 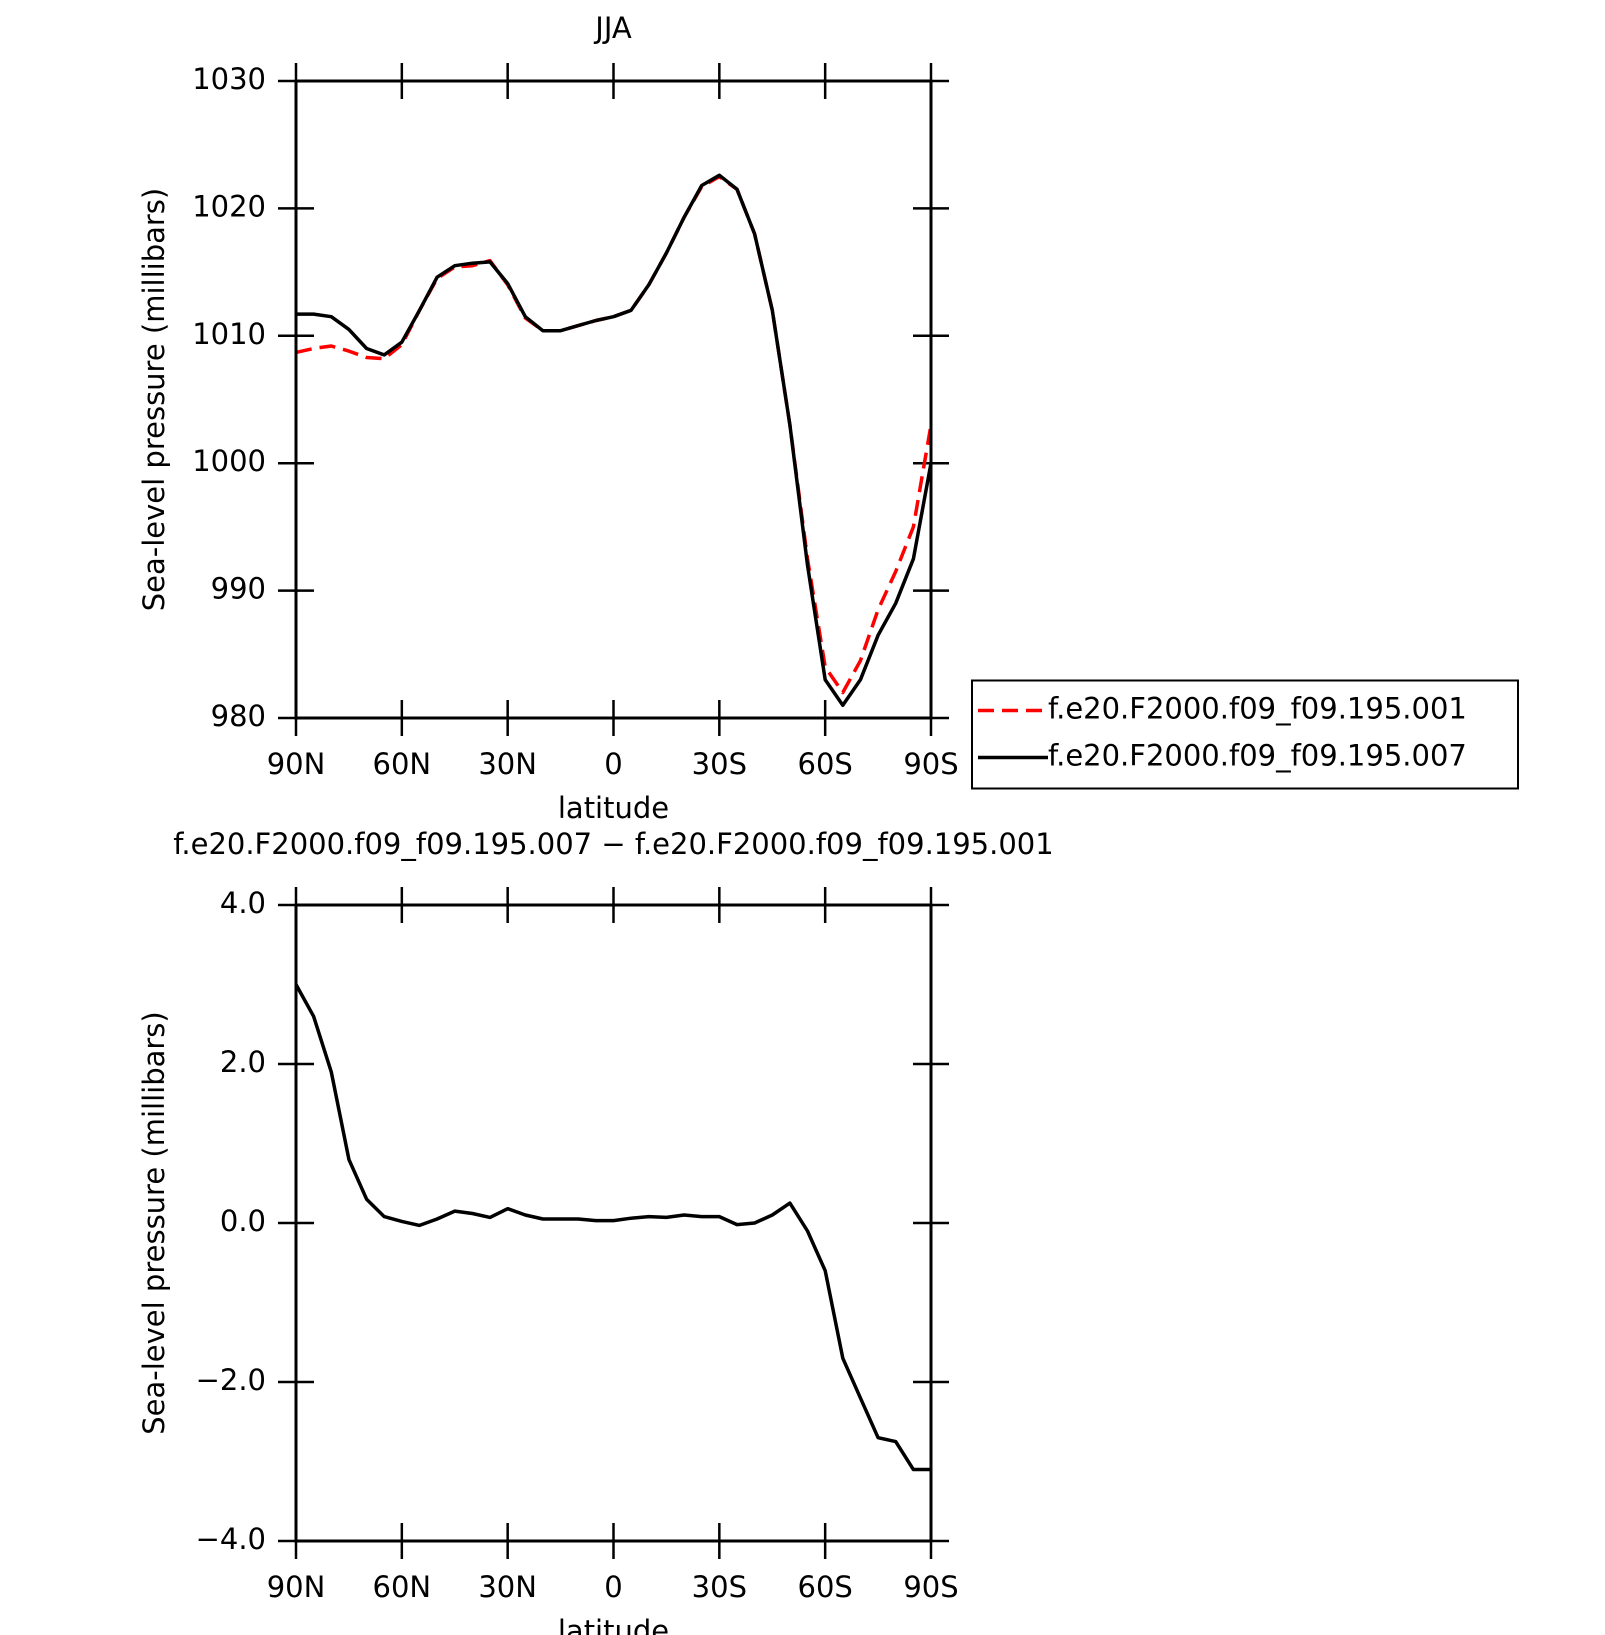 What do you see at coordinates (238, 589) in the screenshot?
I see `y-tick-label: 990` at bounding box center [238, 589].